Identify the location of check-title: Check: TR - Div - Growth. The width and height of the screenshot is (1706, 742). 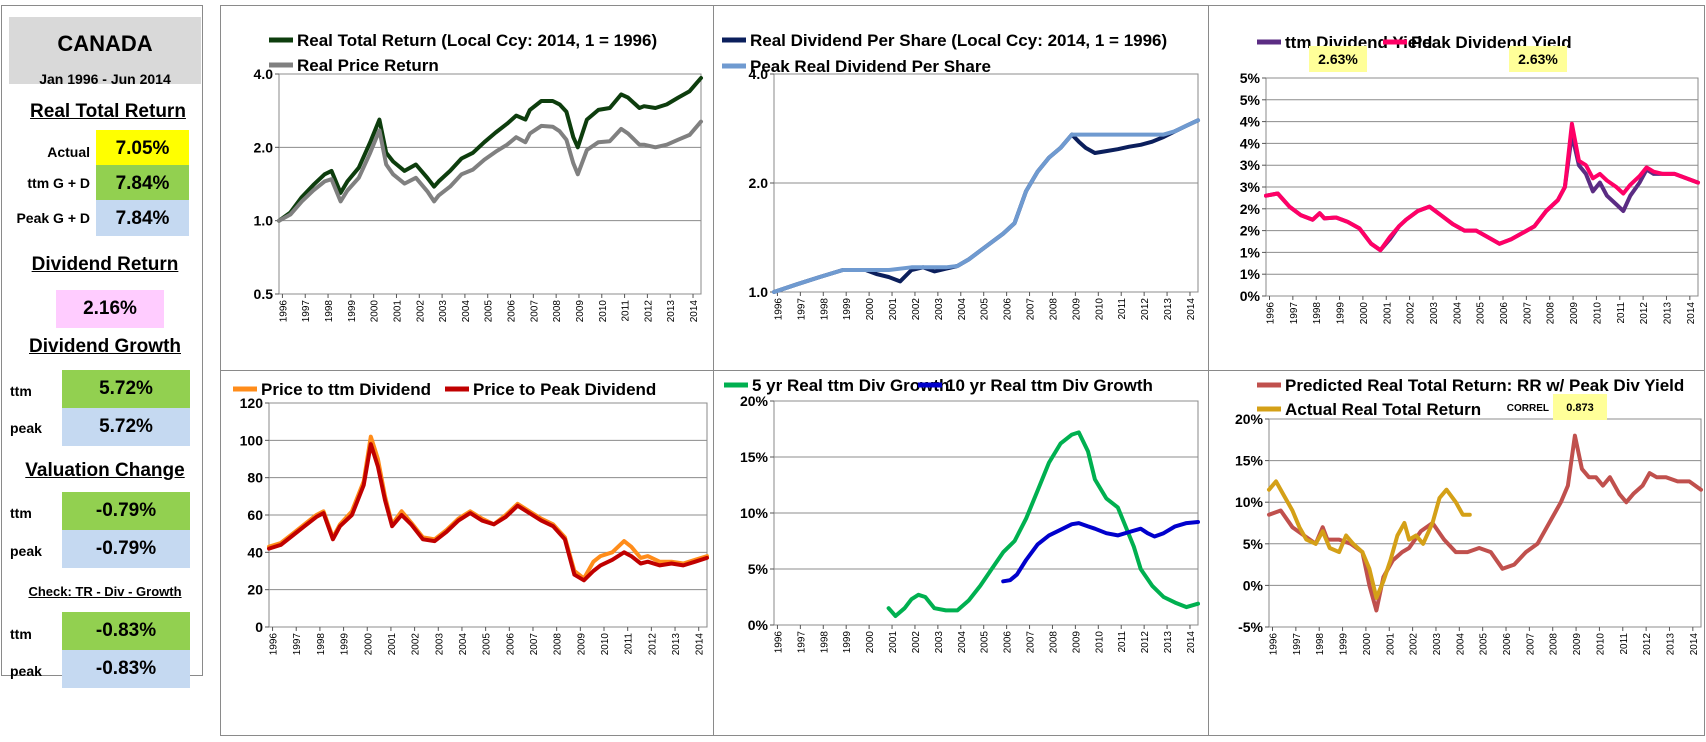
(105, 591).